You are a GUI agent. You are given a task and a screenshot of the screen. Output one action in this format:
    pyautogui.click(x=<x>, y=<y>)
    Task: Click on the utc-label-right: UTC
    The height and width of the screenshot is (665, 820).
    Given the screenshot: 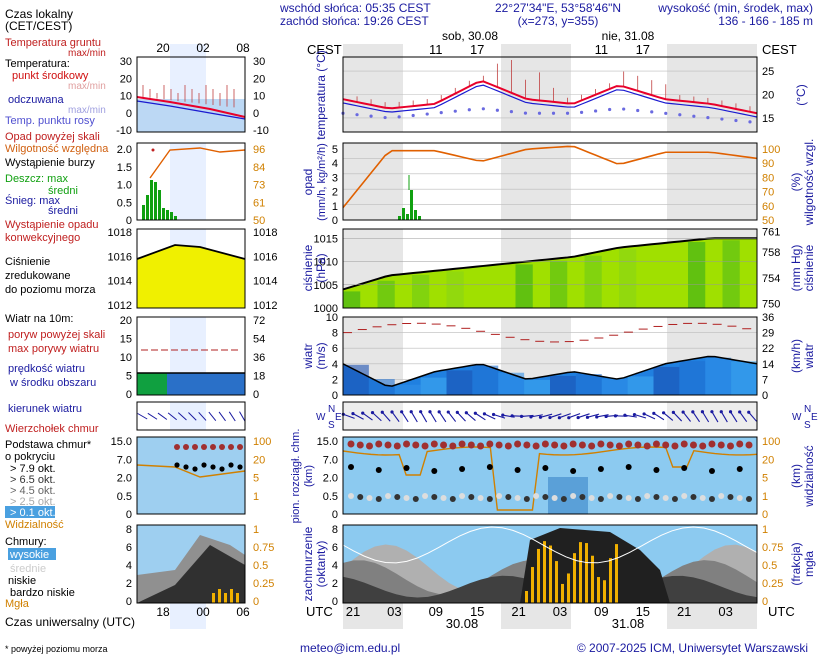 What is the action you would take?
    pyautogui.click(x=781, y=611)
    